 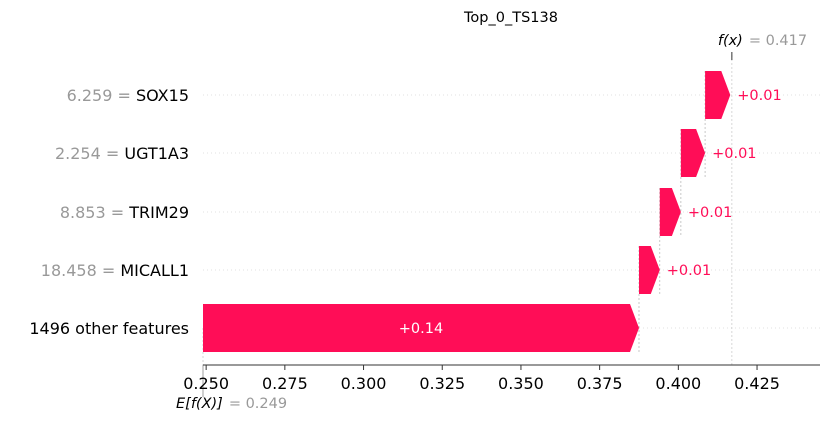 I want to click on feature-label: 2.254 = UGT1A3, so click(x=122, y=153).